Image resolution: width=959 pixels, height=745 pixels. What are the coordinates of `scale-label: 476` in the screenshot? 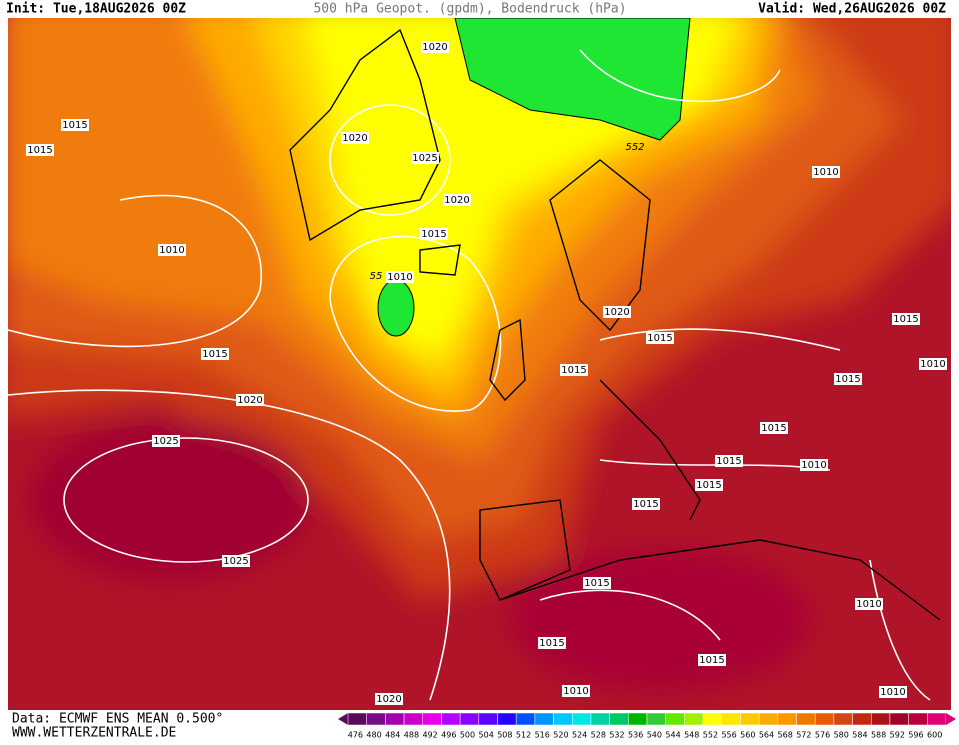 It's located at (355, 735).